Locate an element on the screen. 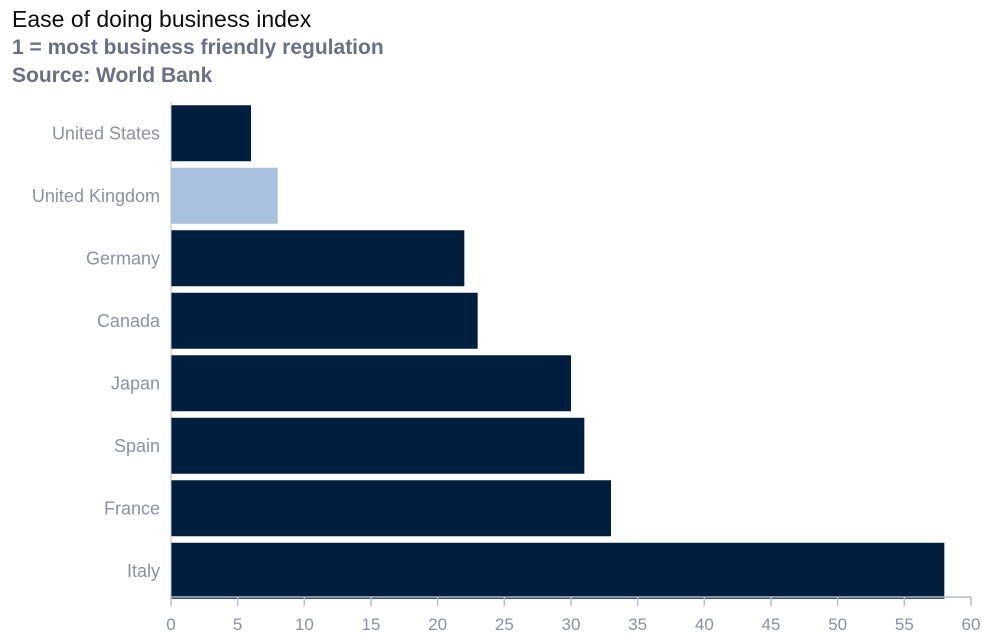 The width and height of the screenshot is (982, 644). x-tick-label-20: 20 is located at coordinates (437, 624).